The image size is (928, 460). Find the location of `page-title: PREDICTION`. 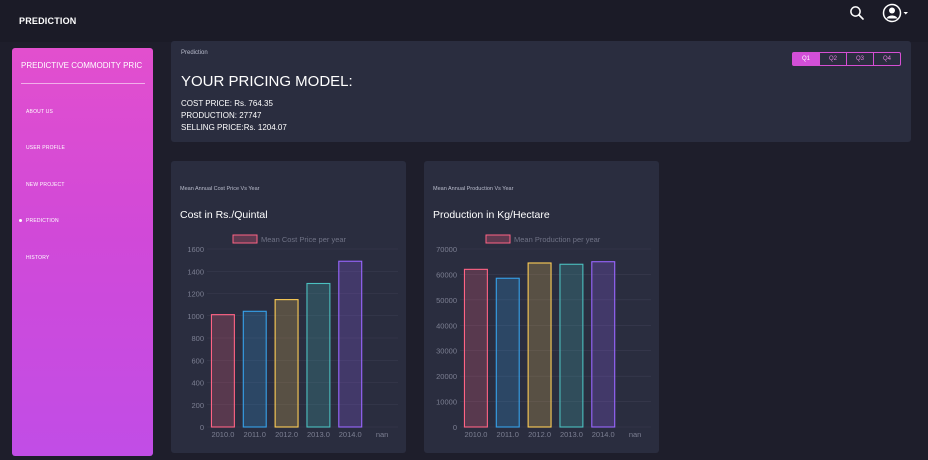

page-title: PREDICTION is located at coordinates (48, 21).